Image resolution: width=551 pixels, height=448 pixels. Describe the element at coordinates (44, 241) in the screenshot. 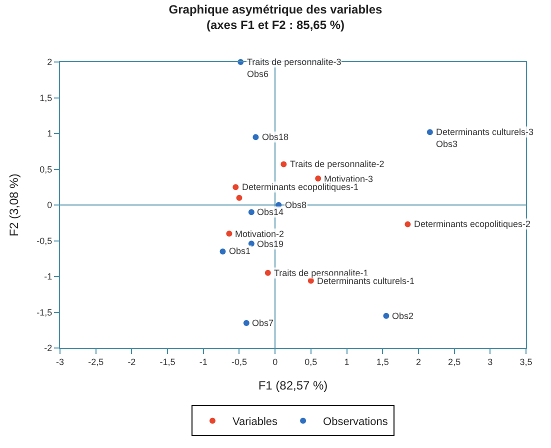

I see `y-tick-label: -0,5` at that location.